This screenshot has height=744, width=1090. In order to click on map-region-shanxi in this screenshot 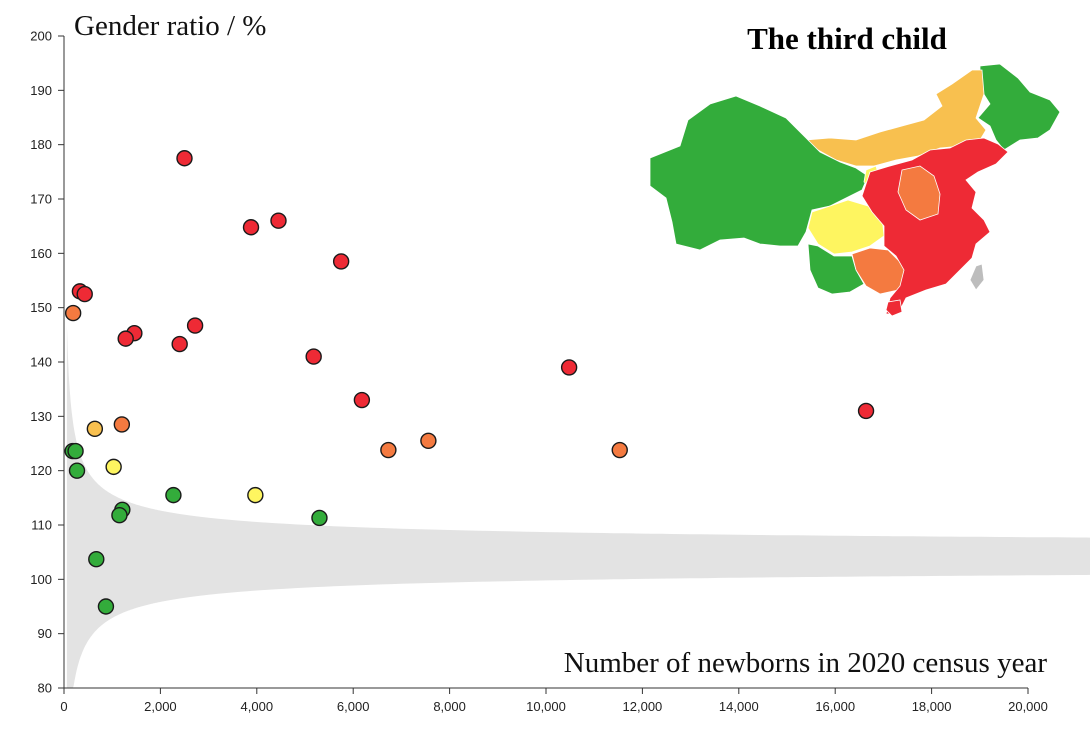, I will do `click(919, 193)`.